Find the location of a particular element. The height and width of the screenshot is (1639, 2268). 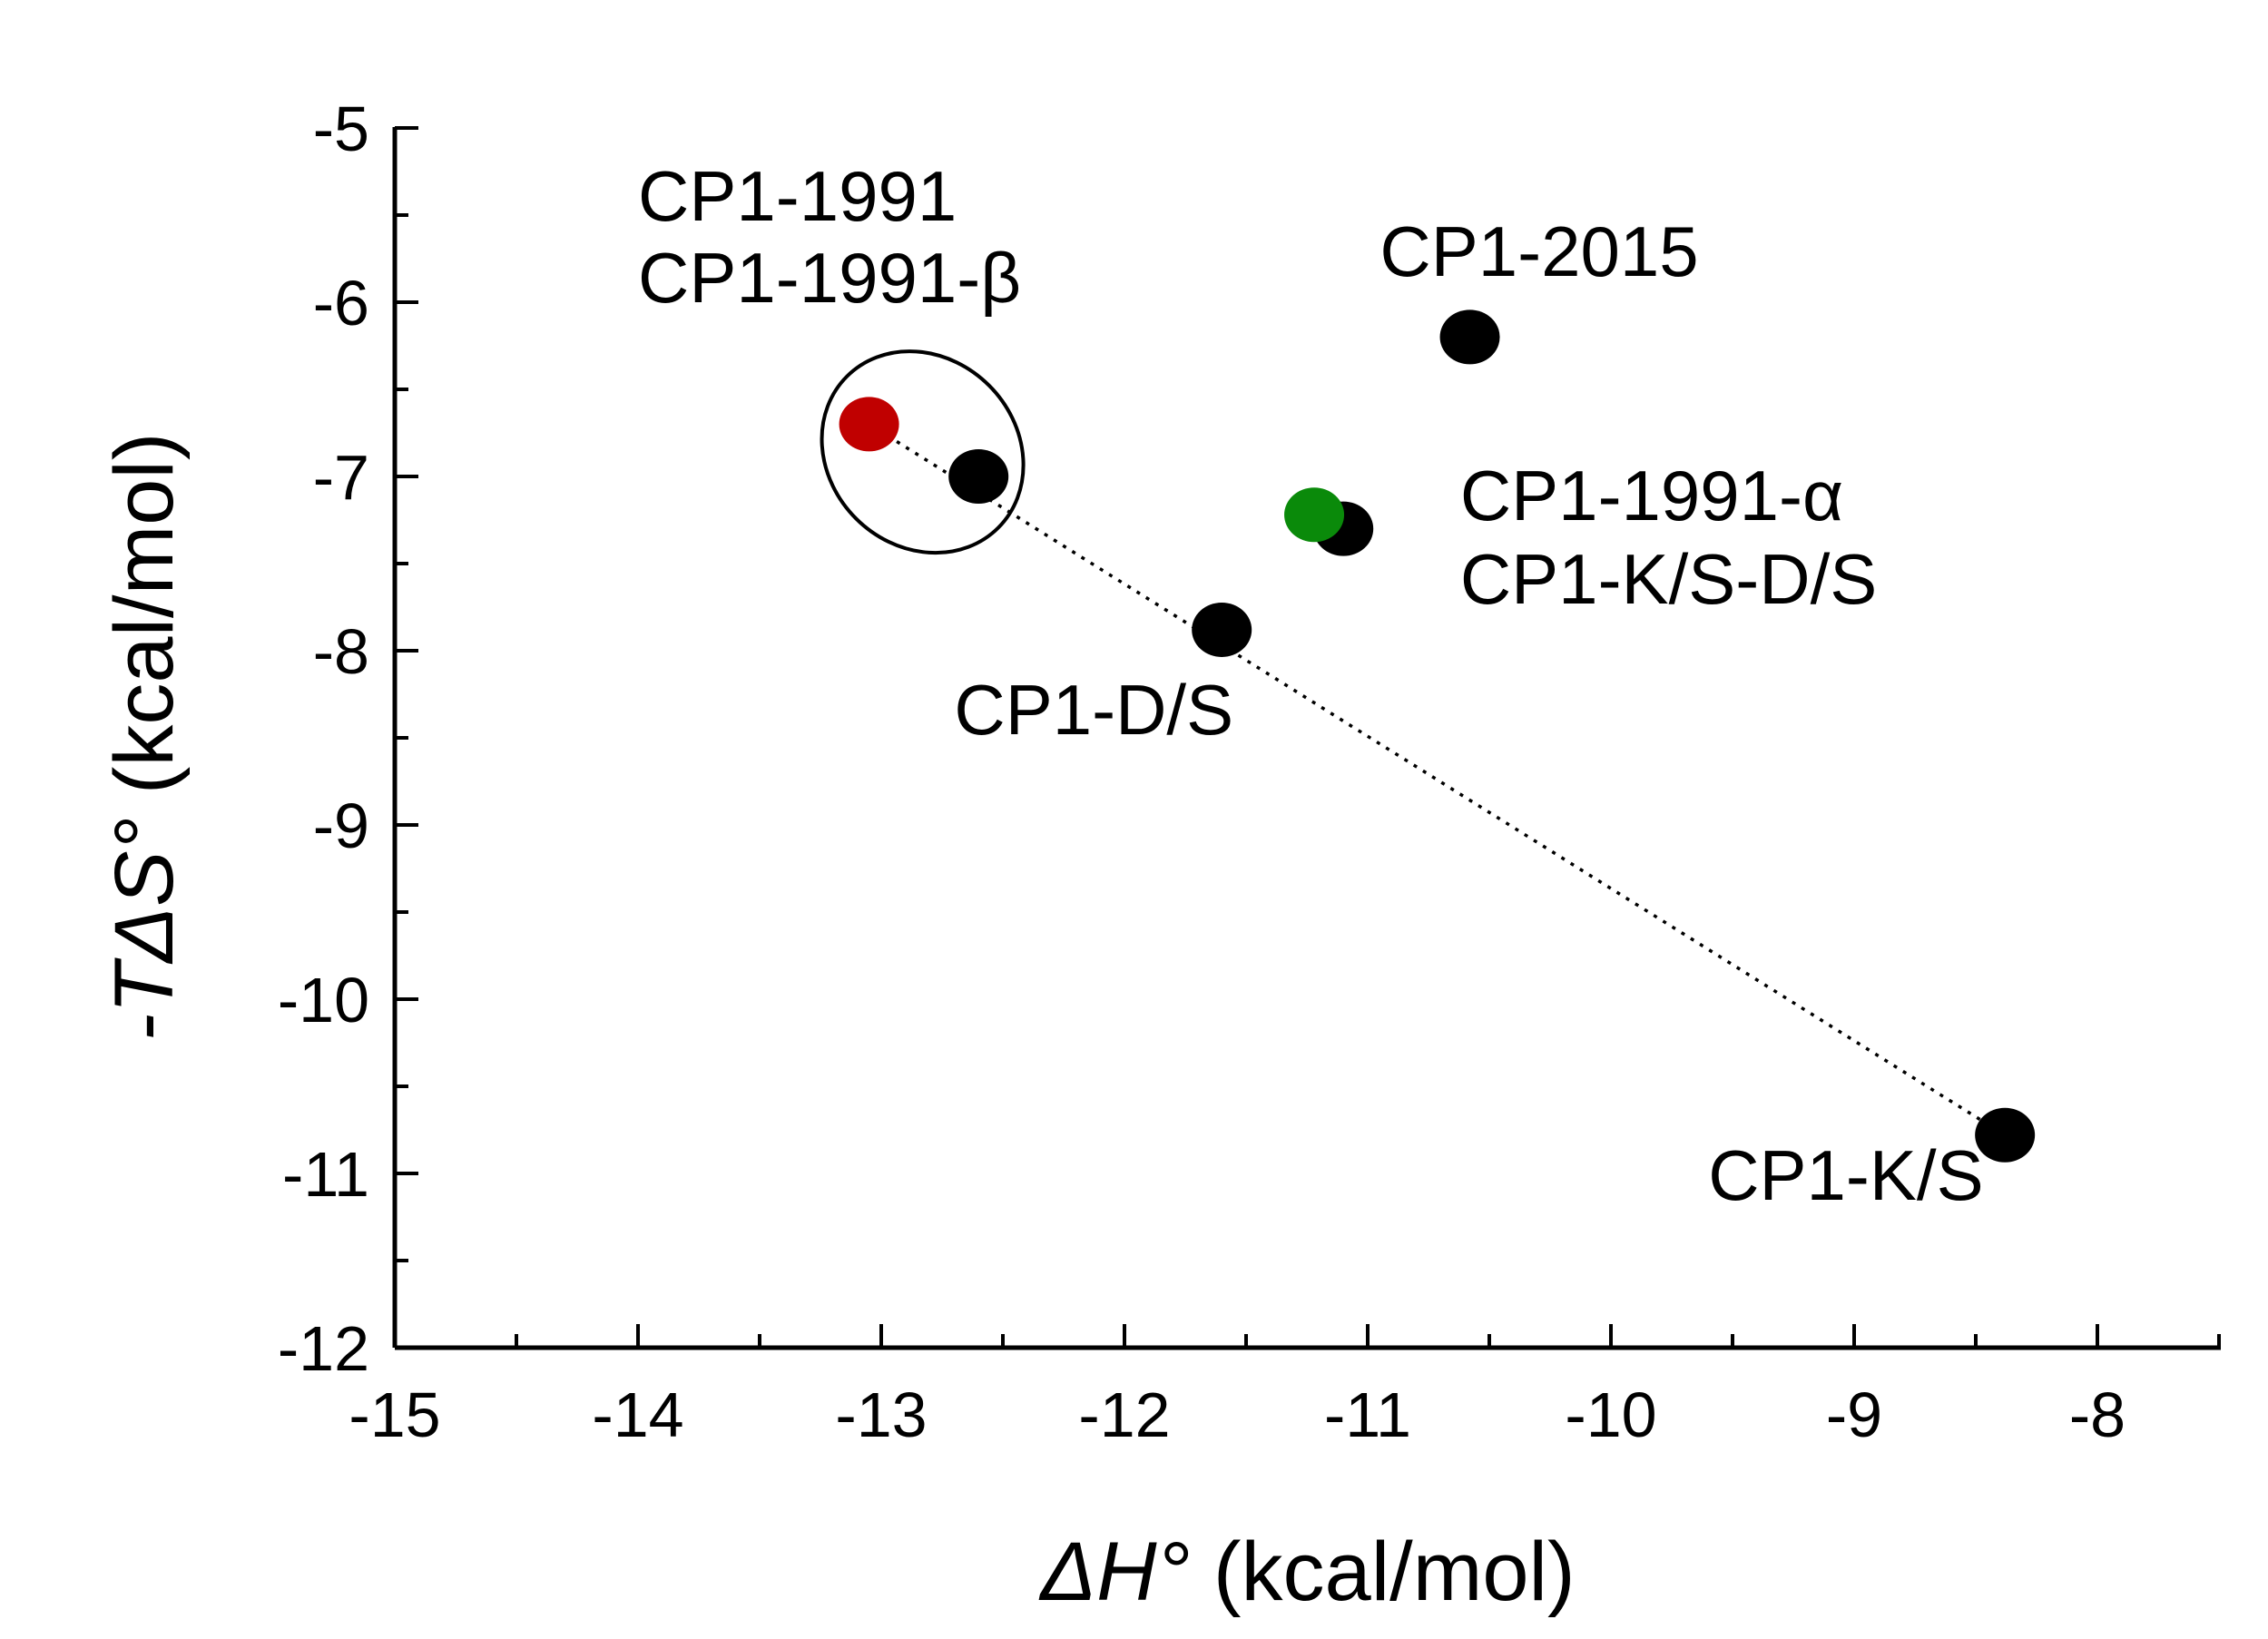

y-tick-label: -7 is located at coordinates (341, 478).